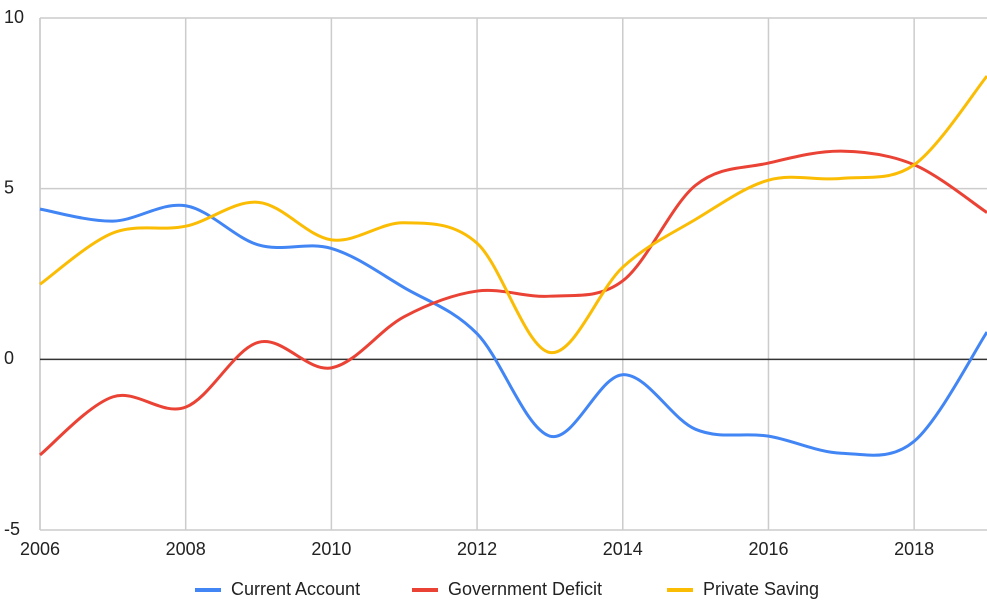 This screenshot has height=602, width=987. Describe the element at coordinates (186, 549) in the screenshot. I see `x-tick-label: 2008` at that location.